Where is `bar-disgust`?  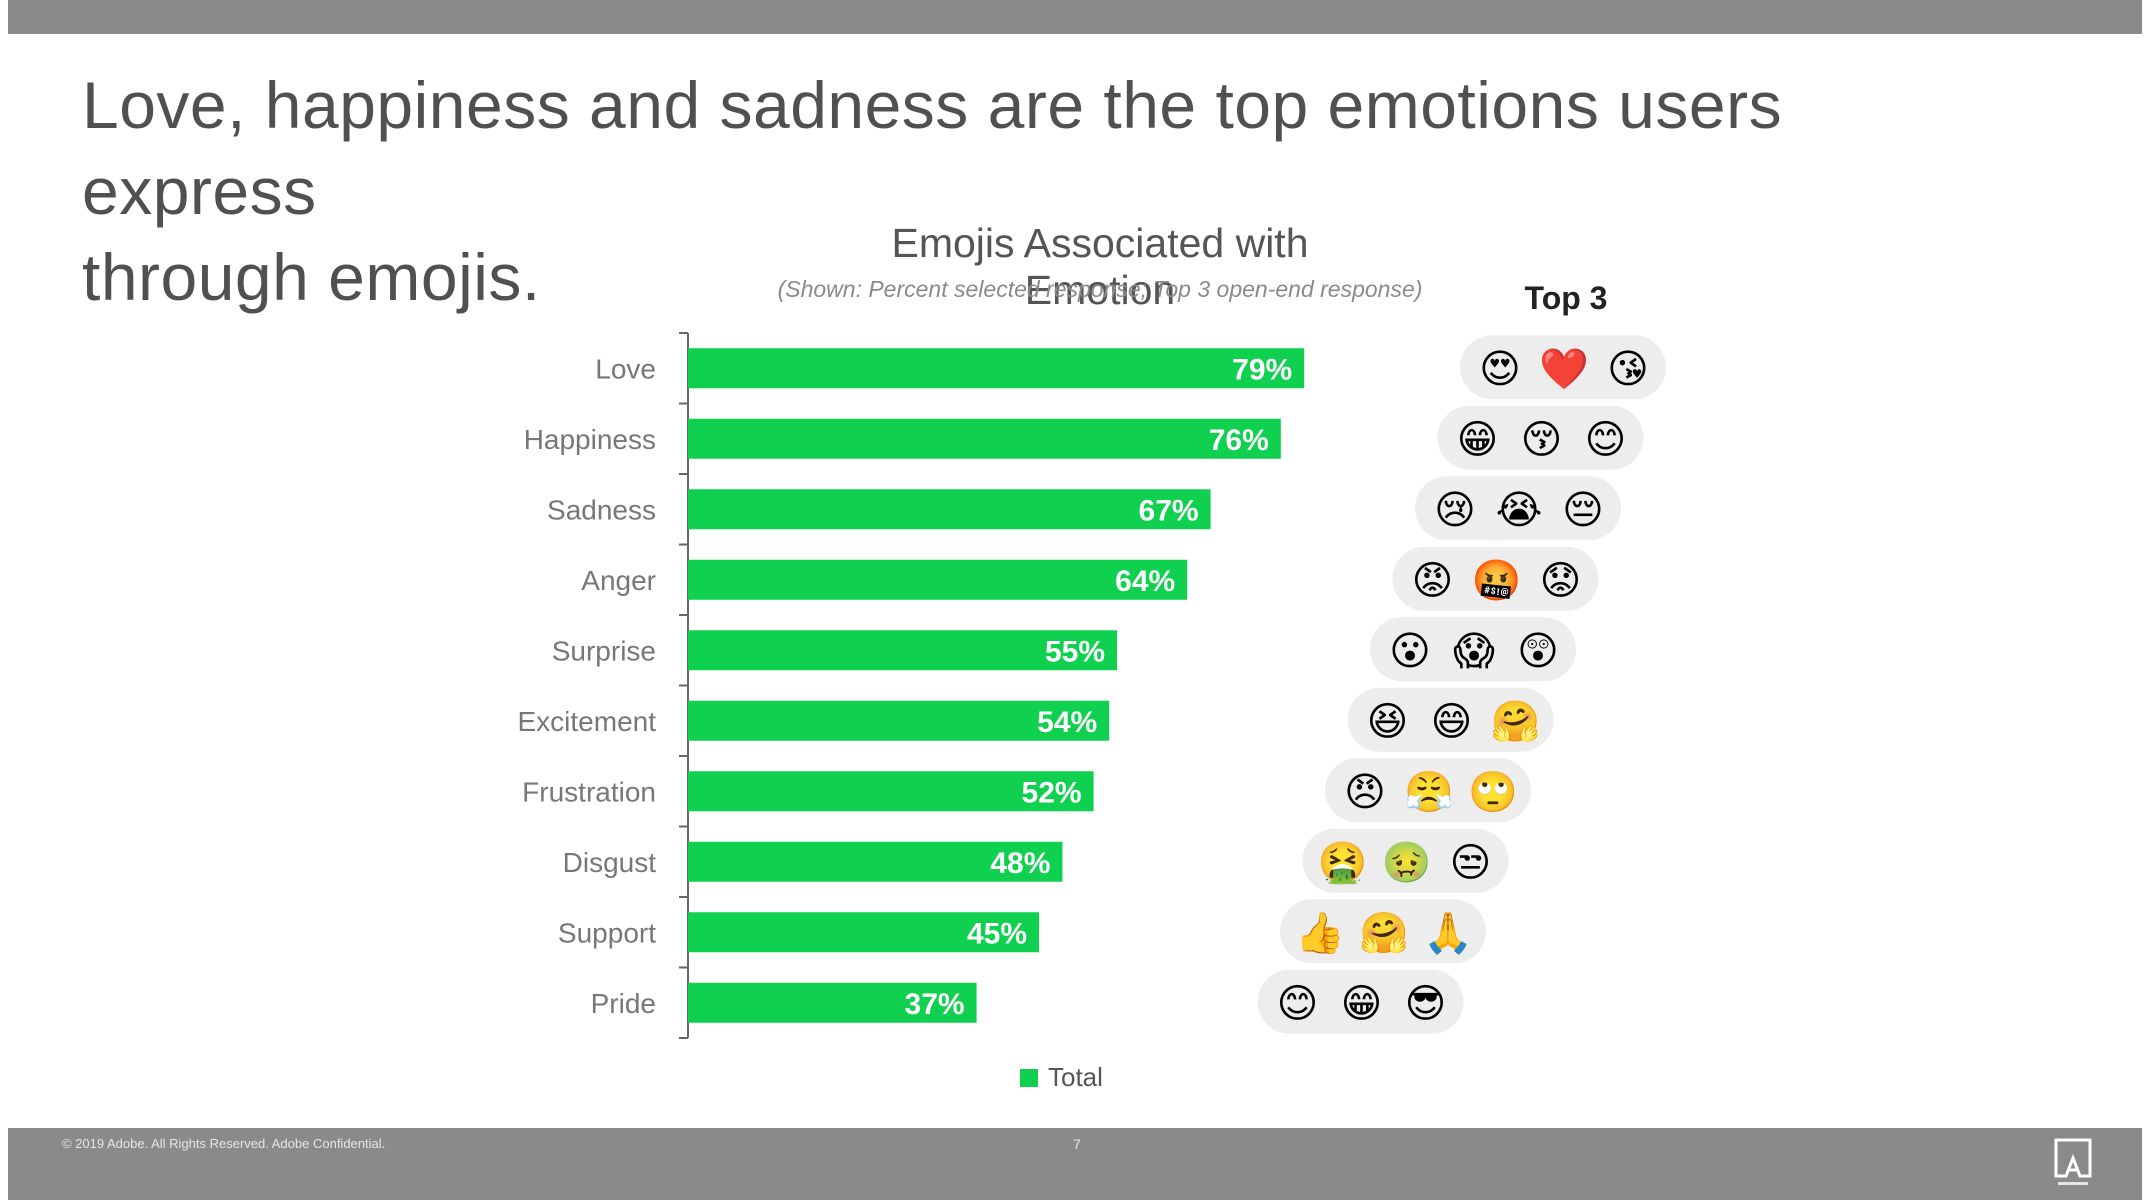 bar-disgust is located at coordinates (875, 861).